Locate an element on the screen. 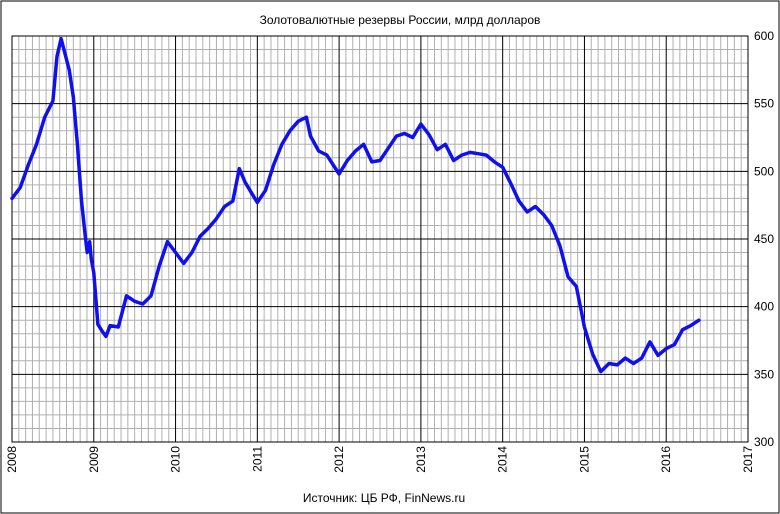 The width and height of the screenshot is (780, 514). x-tick-label: 2012 is located at coordinates (339, 459).